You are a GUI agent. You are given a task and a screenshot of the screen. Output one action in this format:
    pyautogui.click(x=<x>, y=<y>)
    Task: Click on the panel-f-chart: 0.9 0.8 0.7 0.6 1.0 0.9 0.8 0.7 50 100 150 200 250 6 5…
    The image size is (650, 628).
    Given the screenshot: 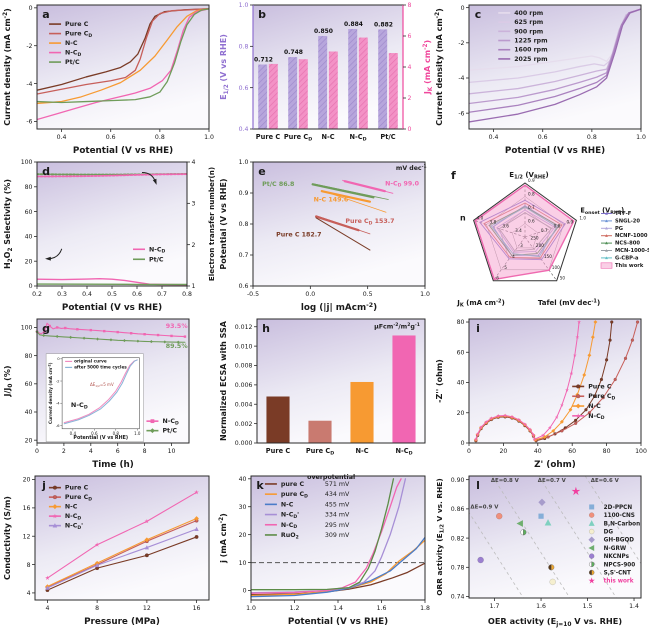 What is the action you would take?
    pyautogui.click(x=541, y=235)
    